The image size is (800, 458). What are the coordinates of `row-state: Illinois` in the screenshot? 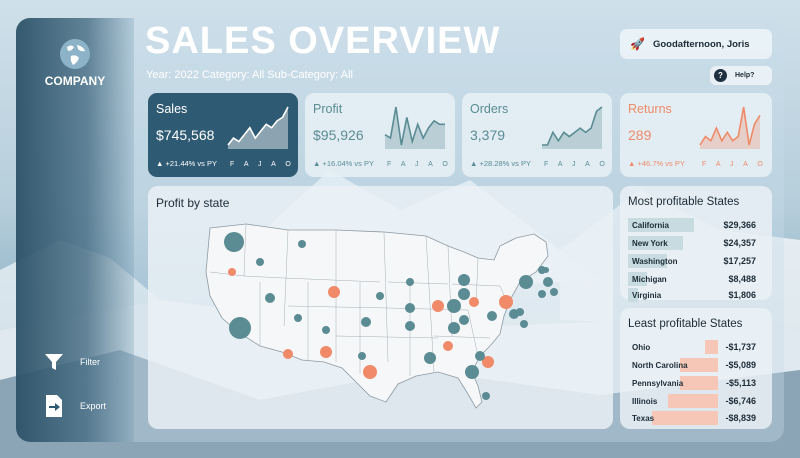 It's located at (645, 401).